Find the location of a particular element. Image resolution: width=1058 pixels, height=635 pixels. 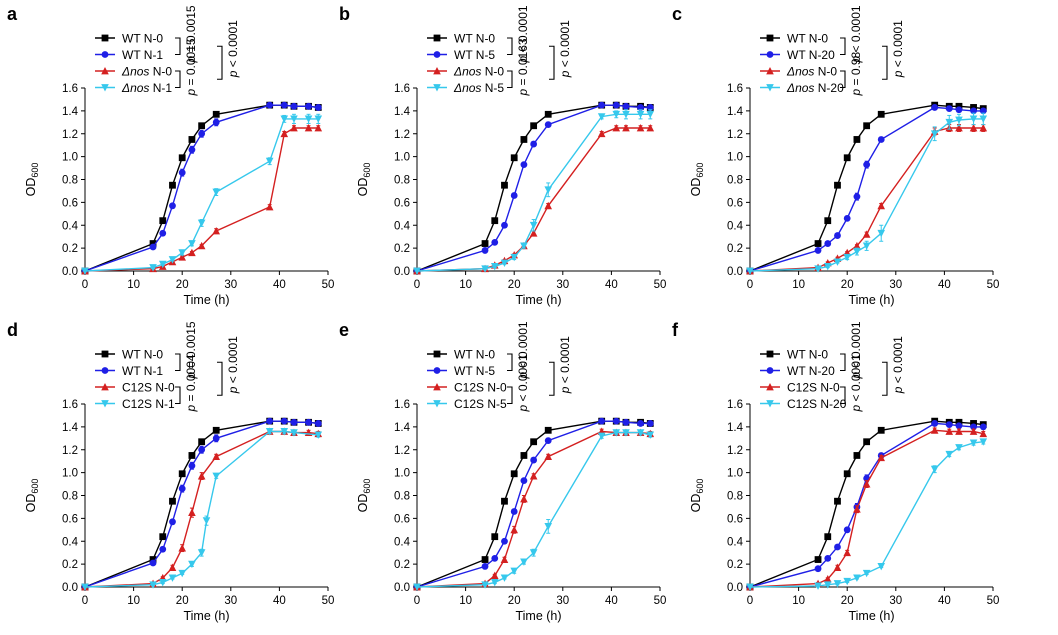

legend-name-rest: N-0 is located at coordinates (825, 72).